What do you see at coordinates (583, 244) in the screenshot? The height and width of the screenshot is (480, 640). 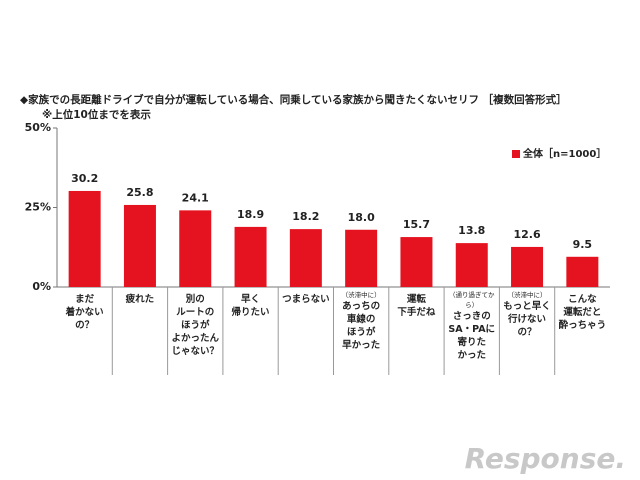 I see `value-label: 9.5` at bounding box center [583, 244].